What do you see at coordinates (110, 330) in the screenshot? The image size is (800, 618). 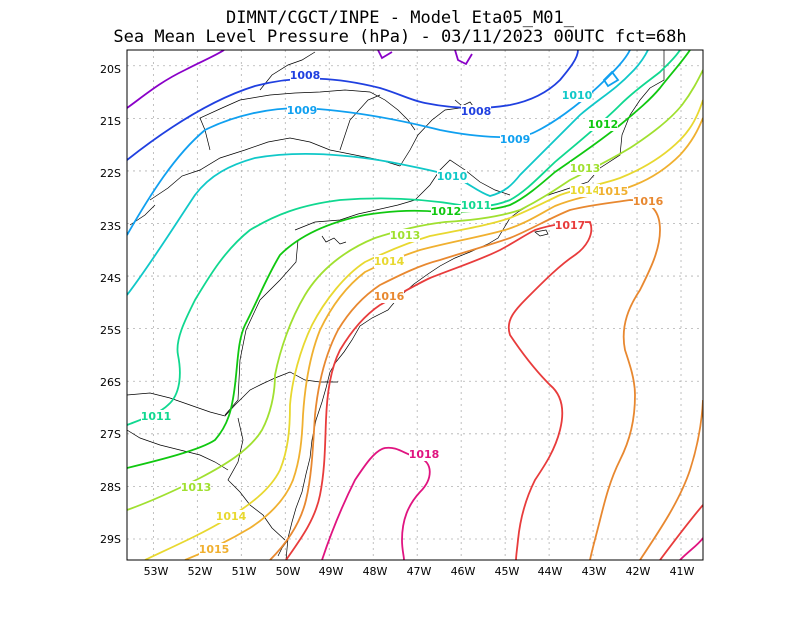 I see `lat-tick-label: 25S` at bounding box center [110, 330].